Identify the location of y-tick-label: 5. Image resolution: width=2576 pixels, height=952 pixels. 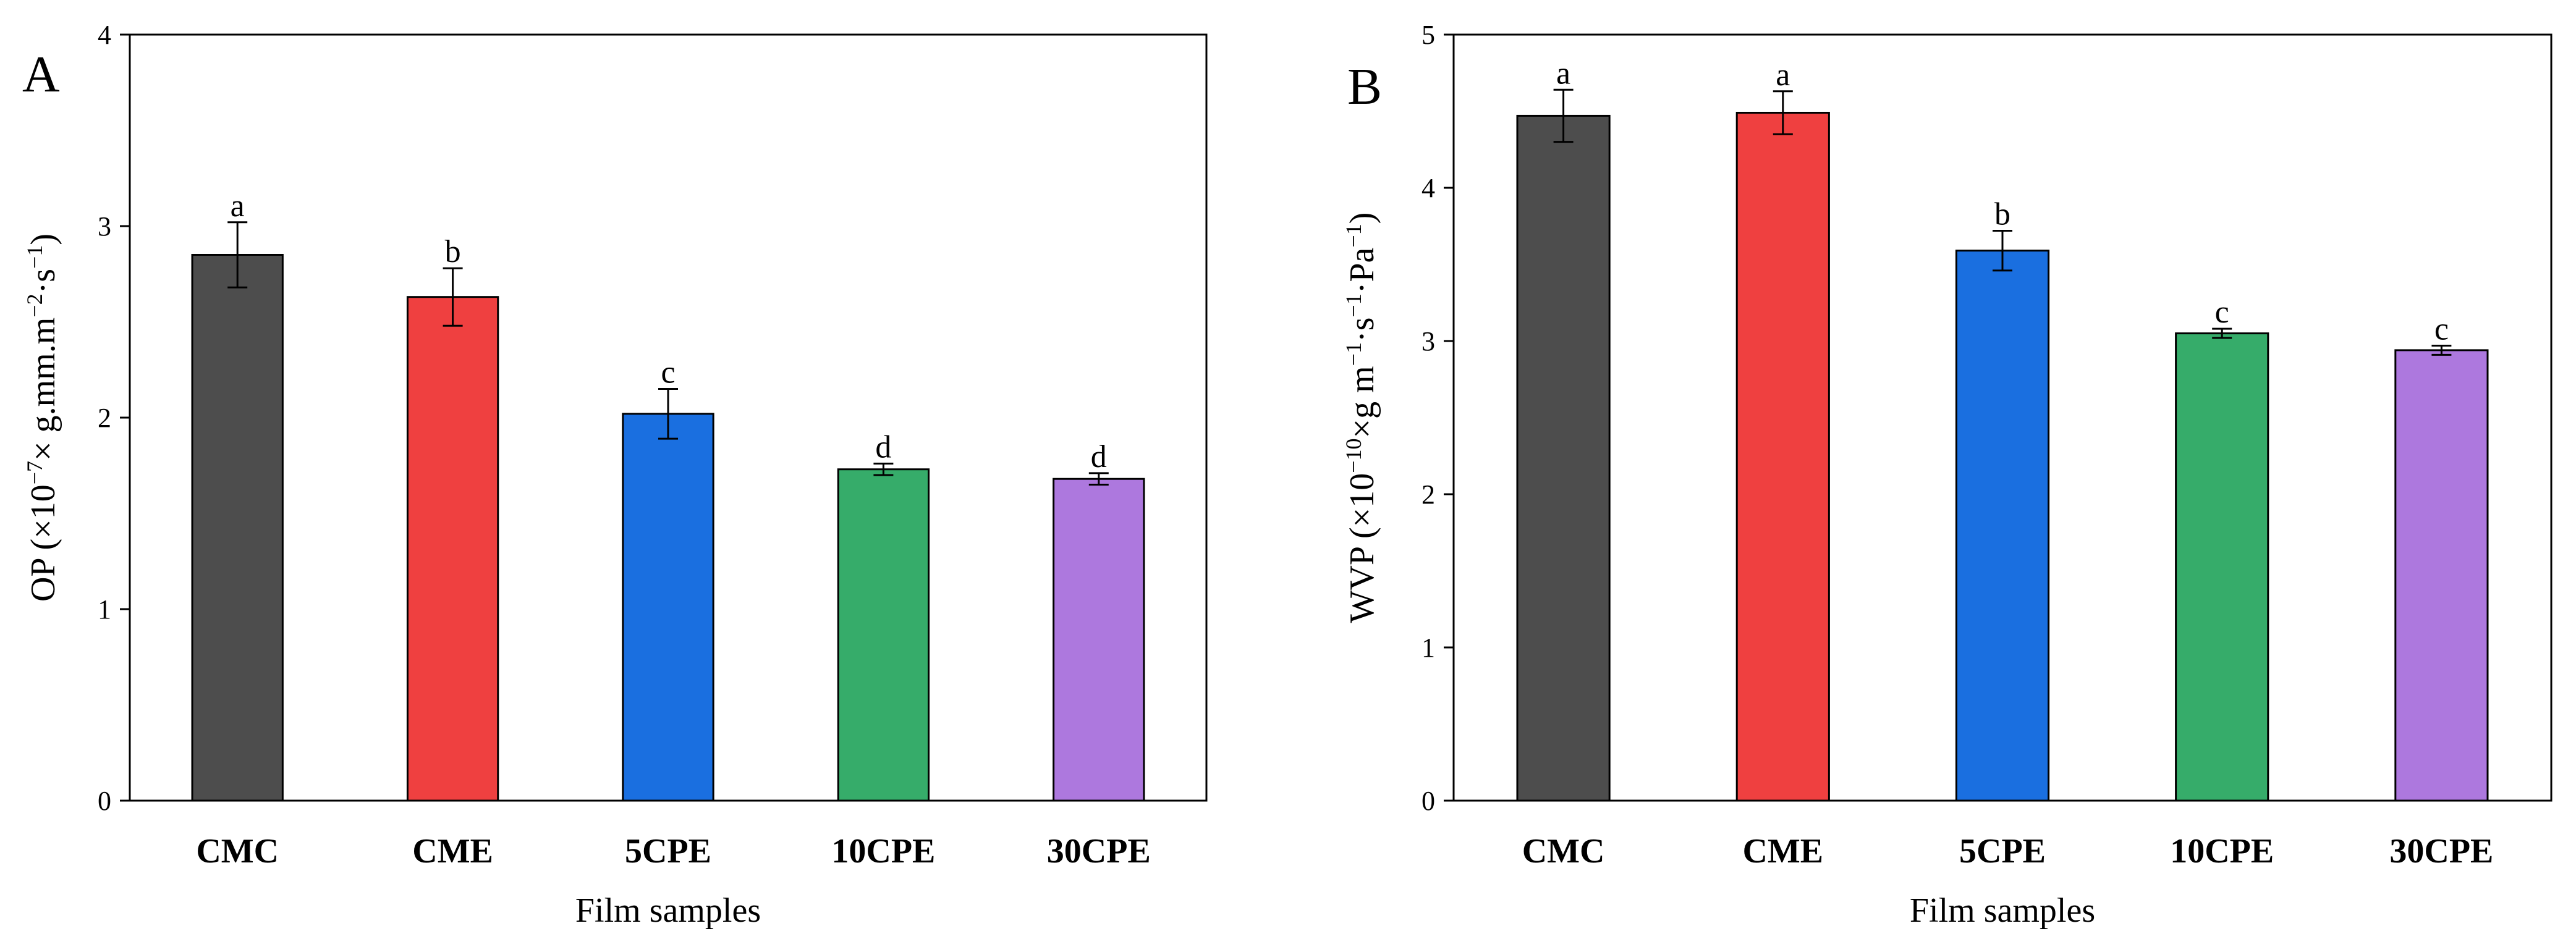
(1428, 35).